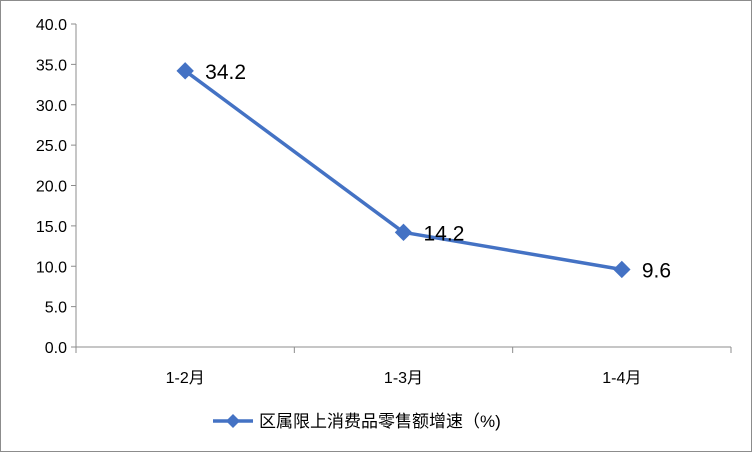 The height and width of the screenshot is (452, 752). What do you see at coordinates (185, 378) in the screenshot?
I see `x-tick-label: 1-2月` at bounding box center [185, 378].